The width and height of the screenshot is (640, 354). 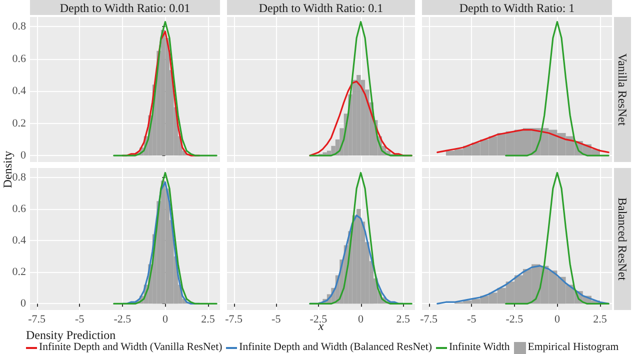 What do you see at coordinates (517, 8) in the screenshot?
I see `chart-title: Depth to Width Ratio: 1` at bounding box center [517, 8].